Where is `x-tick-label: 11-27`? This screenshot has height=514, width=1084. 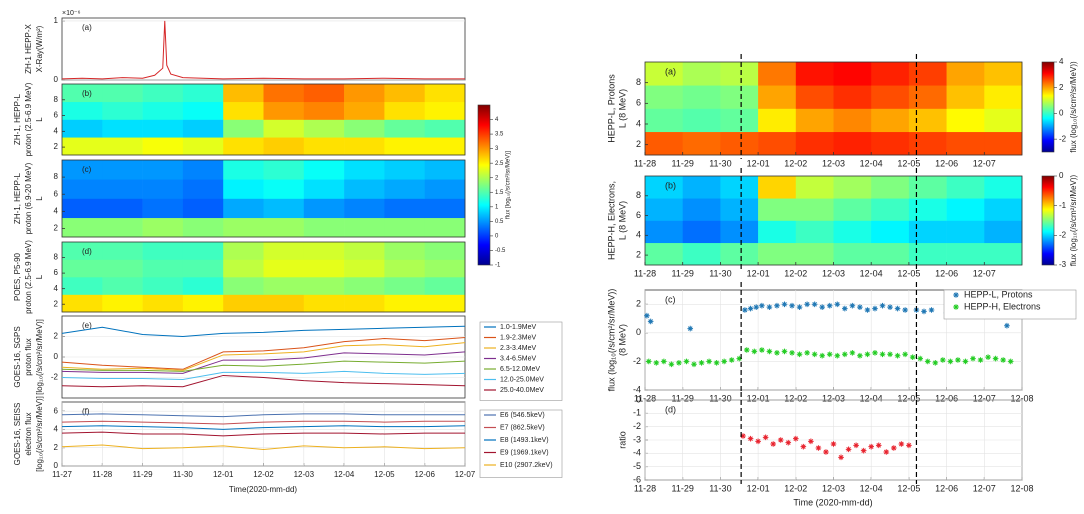
x-tick-label: 11-27 is located at coordinates (62, 474).